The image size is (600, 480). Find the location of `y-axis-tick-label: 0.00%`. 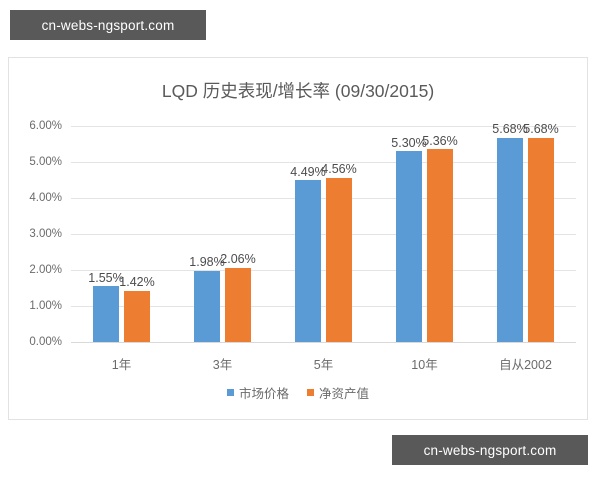

y-axis-tick-label: 0.00% is located at coordinates (45, 342).